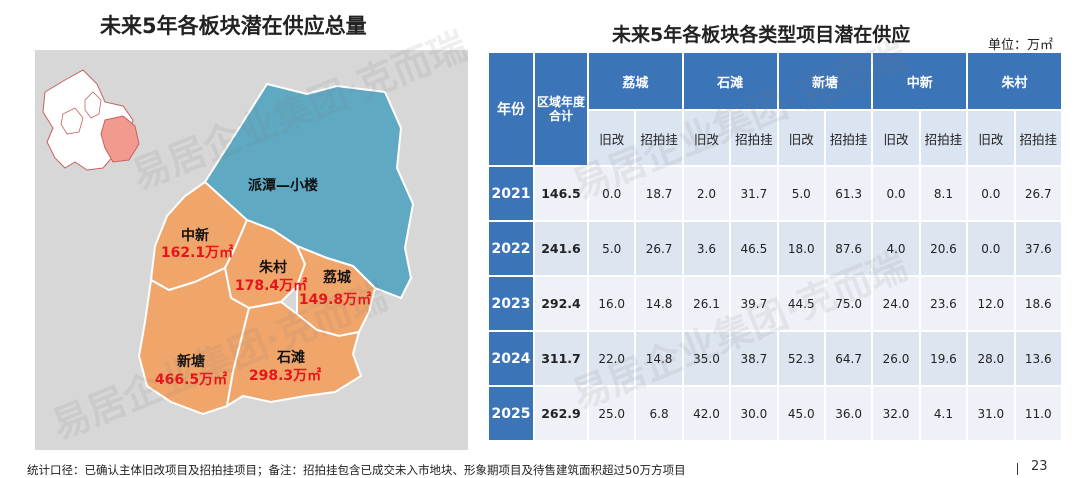 The image size is (1080, 478). Describe the element at coordinates (1021, 45) in the screenshot. I see `unit-label: 单位：万㎡` at that location.